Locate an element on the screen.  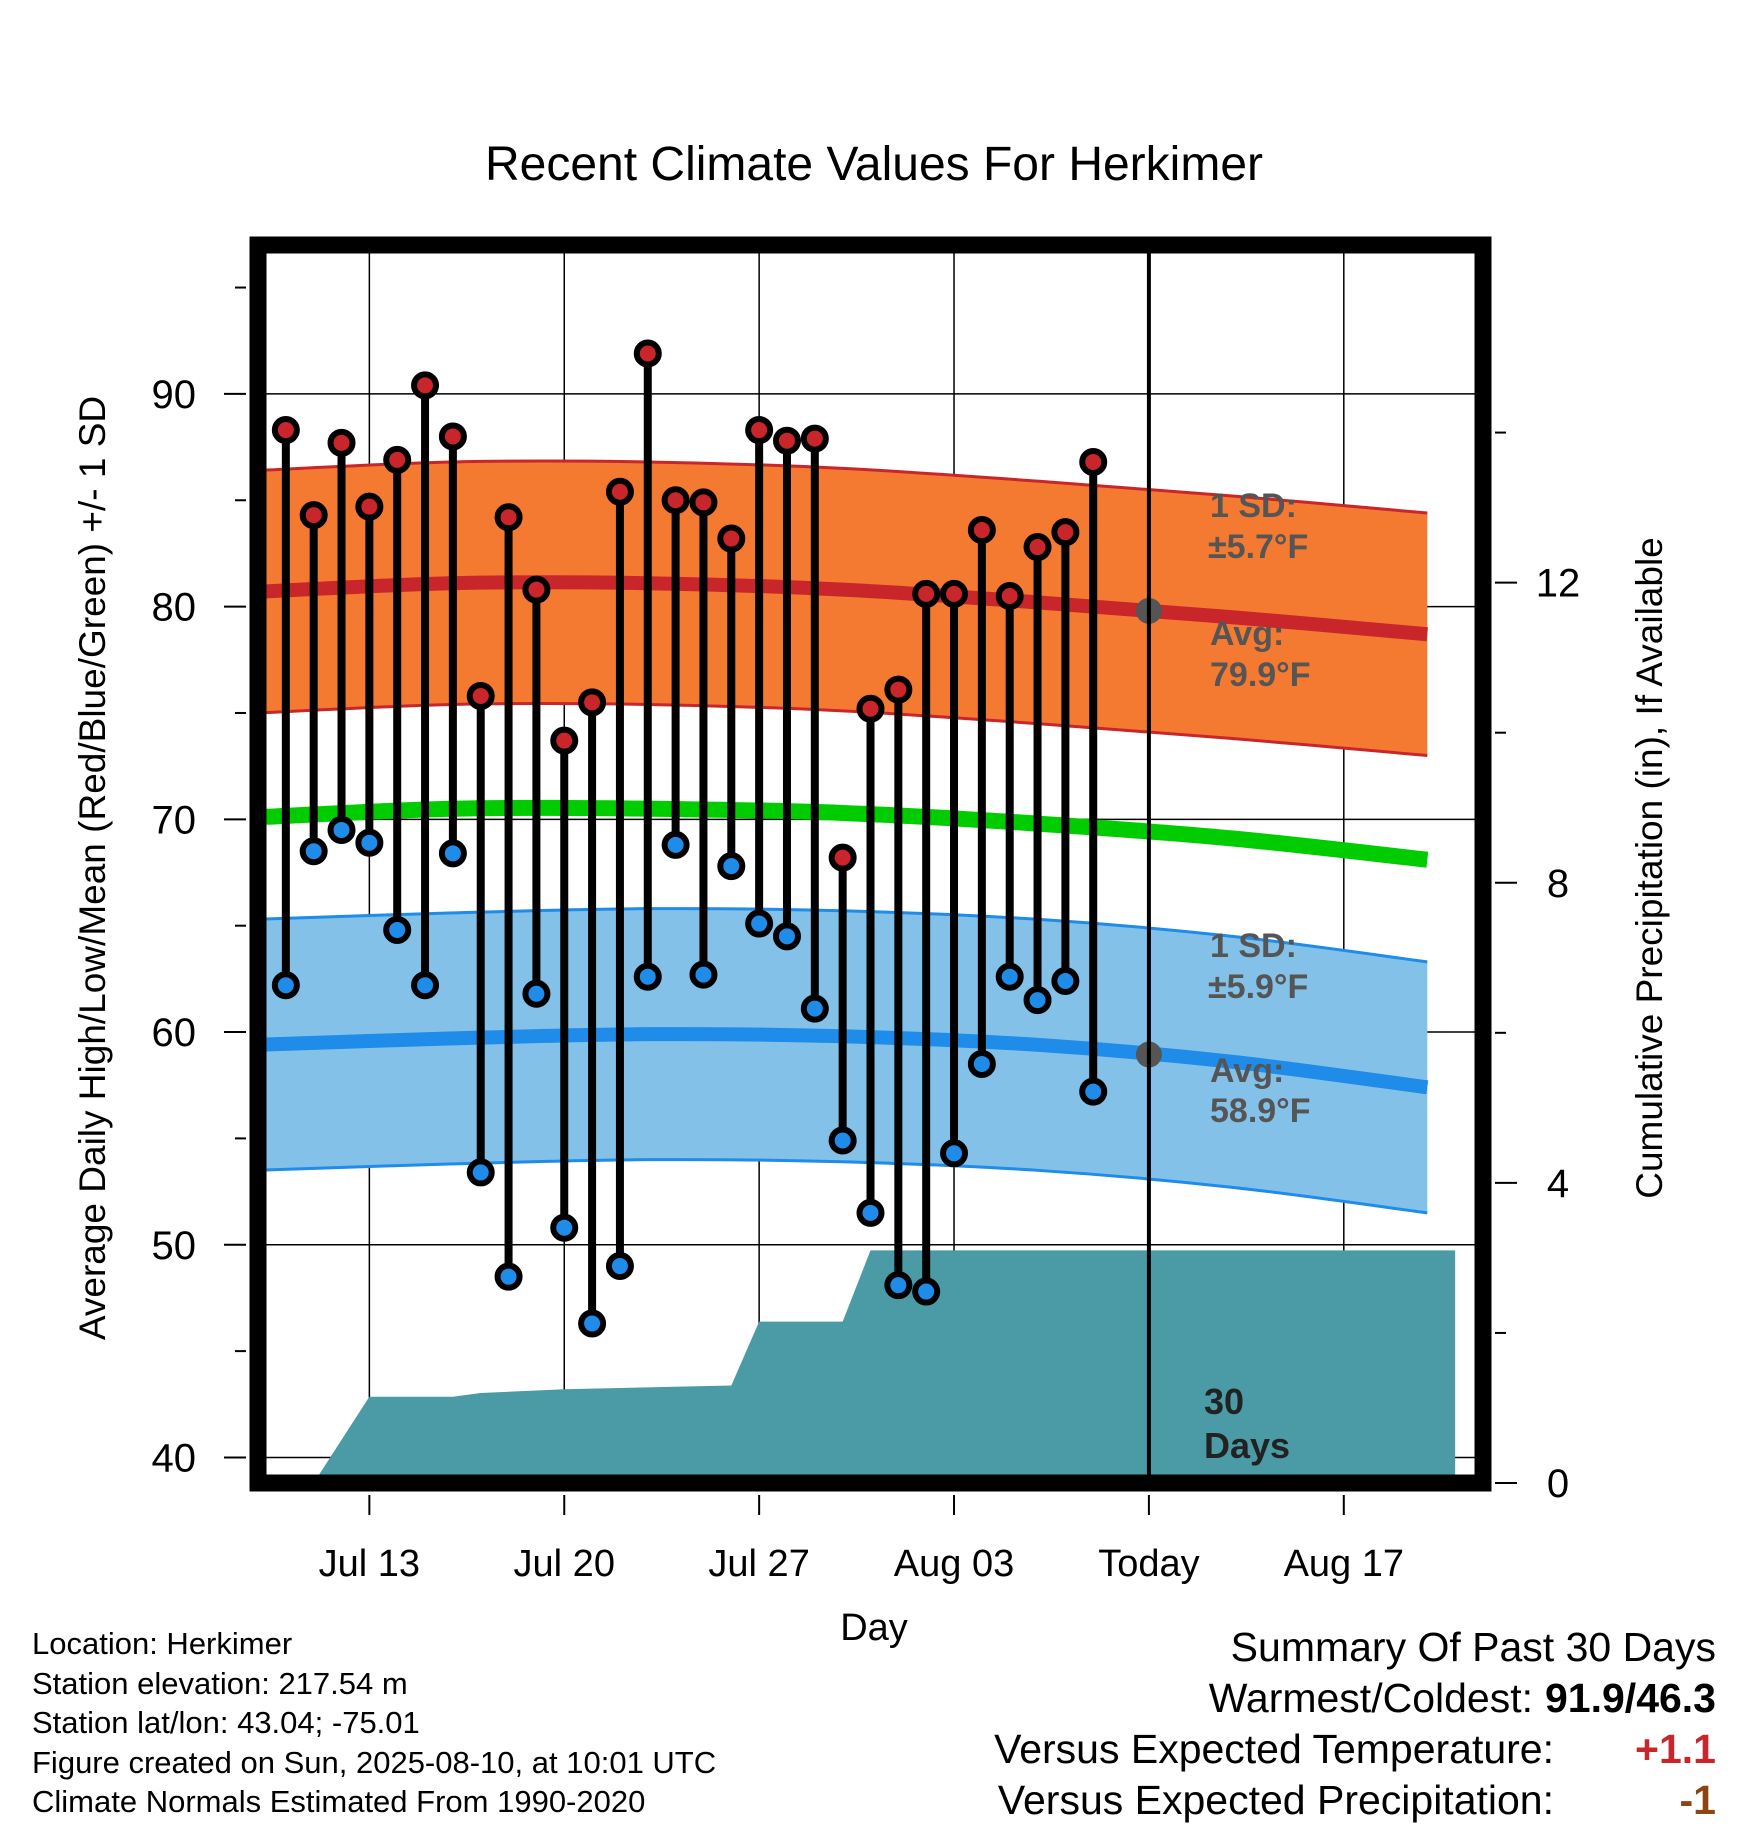
elevation-text: Station elevation: 217.54 m is located at coordinates (220, 1683).